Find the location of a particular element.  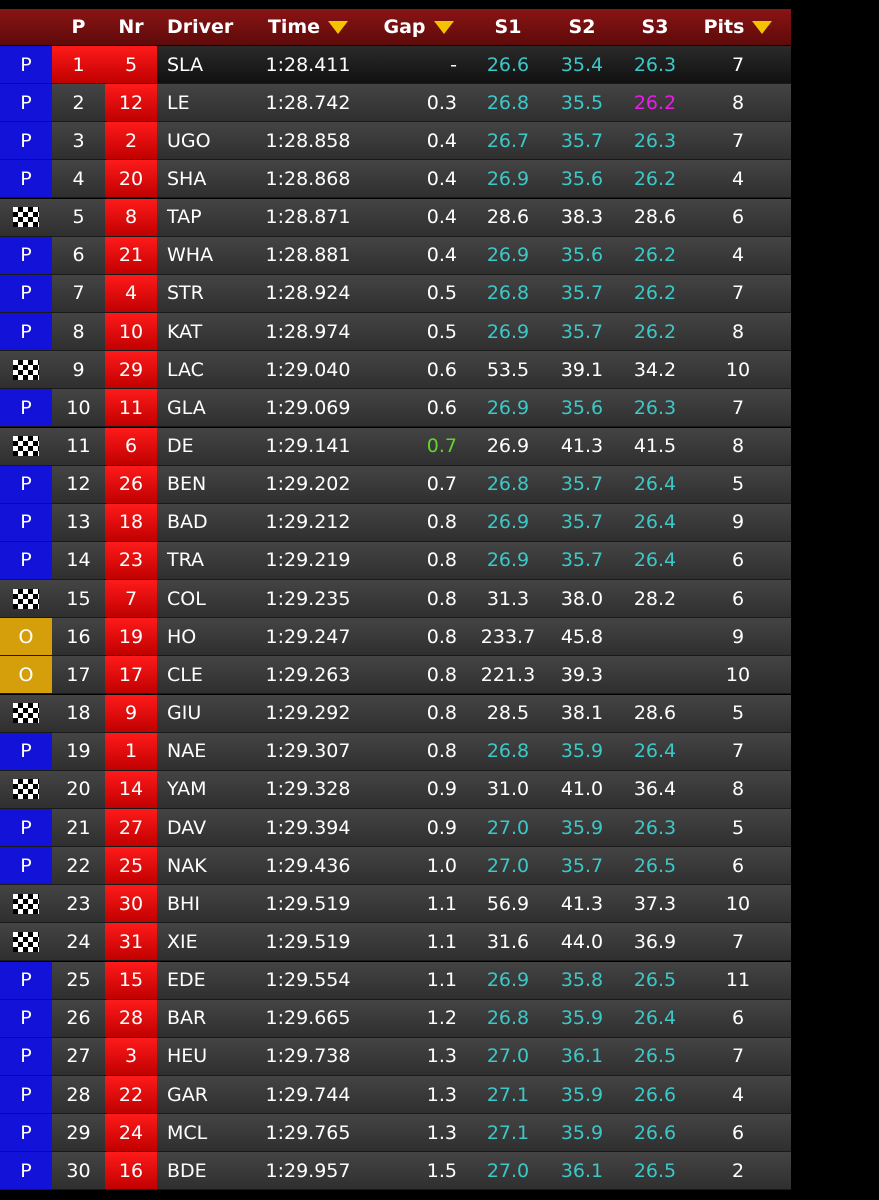

driver-row: P 10 11 GLA 1:29.069 0.6 26.9 35.6 26.3 7 is located at coordinates (395, 408).